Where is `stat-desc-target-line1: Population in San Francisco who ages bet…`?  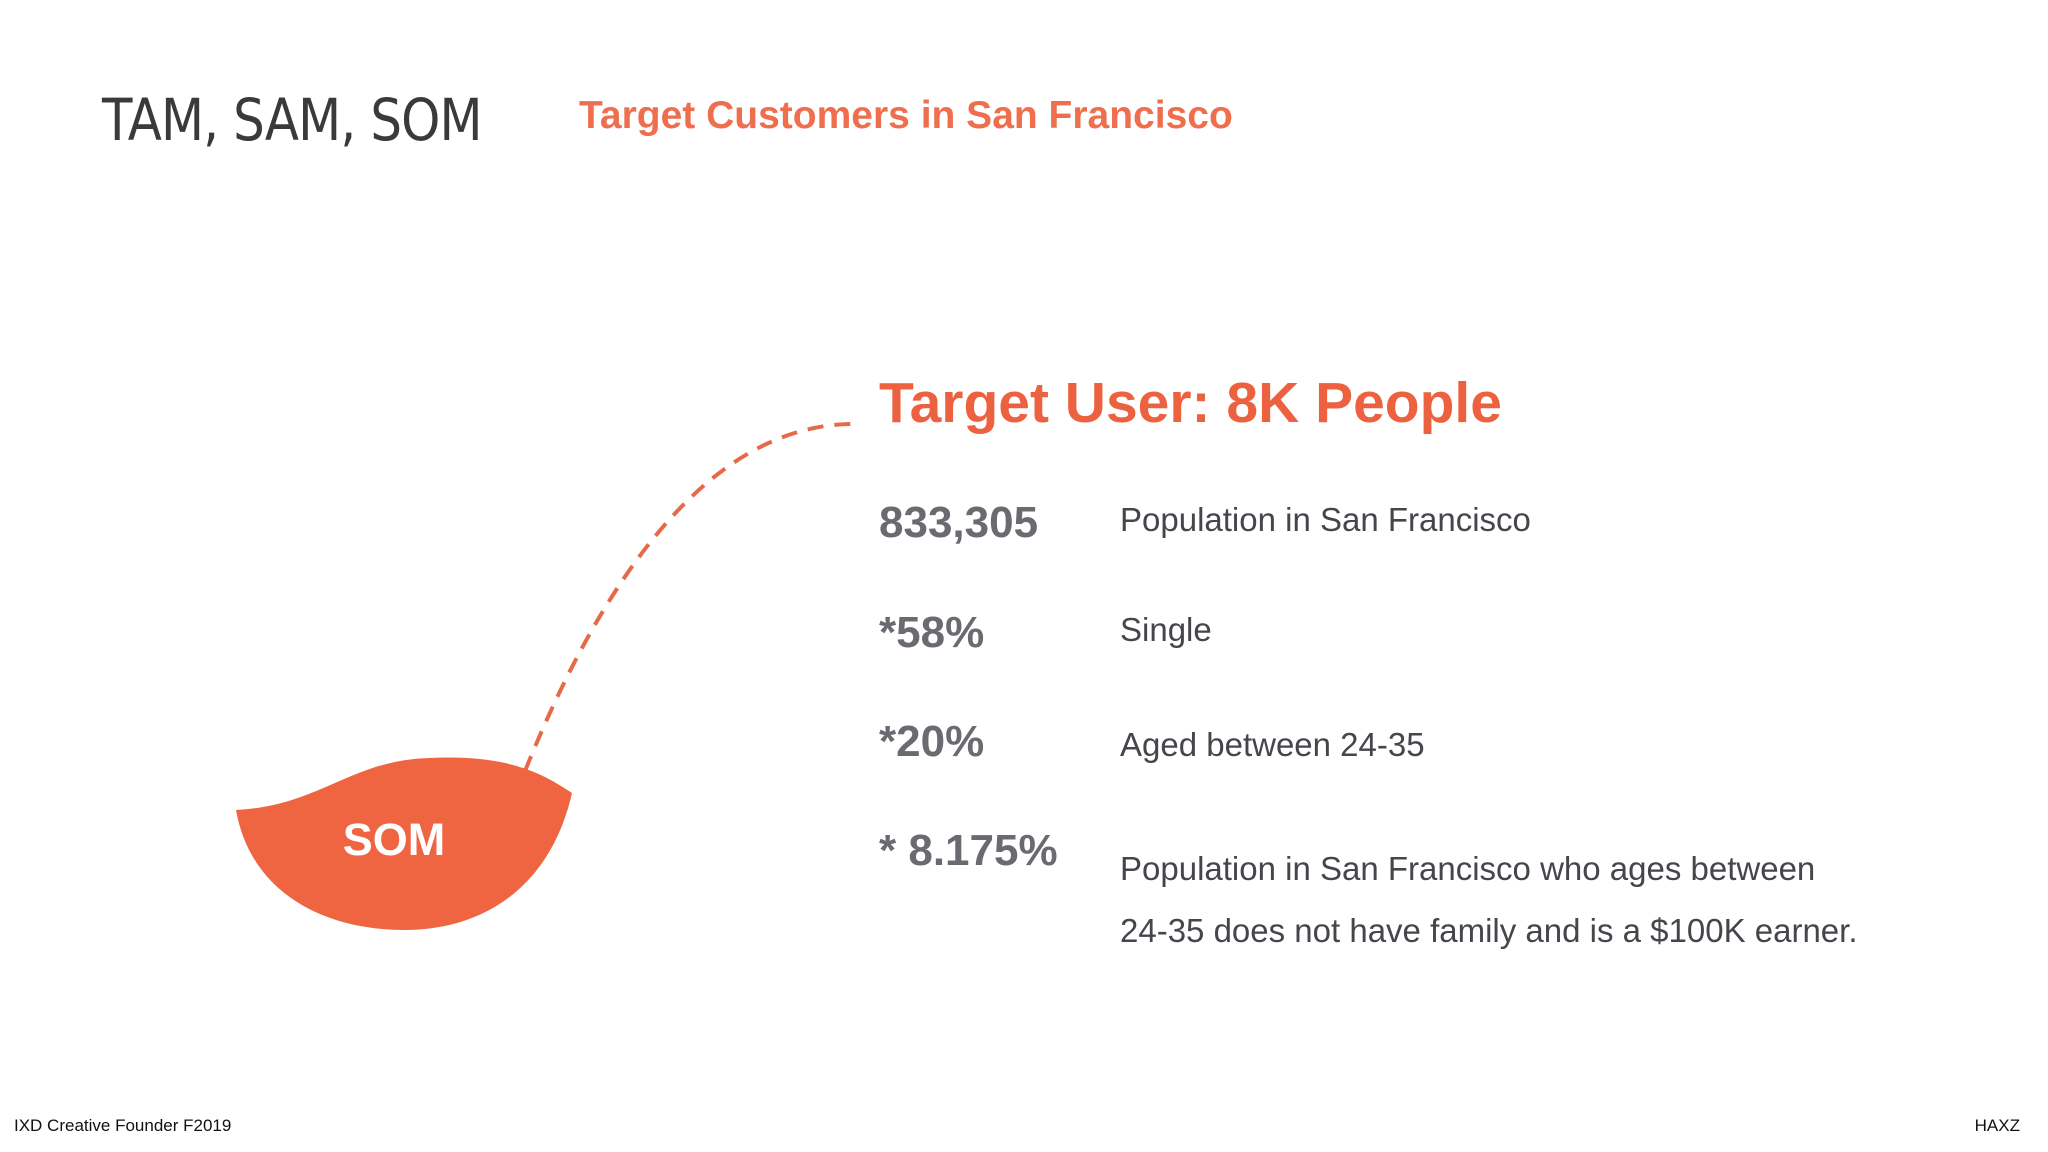
stat-desc-target-line1: Population in San Francisco who ages bet… is located at coordinates (1468, 868).